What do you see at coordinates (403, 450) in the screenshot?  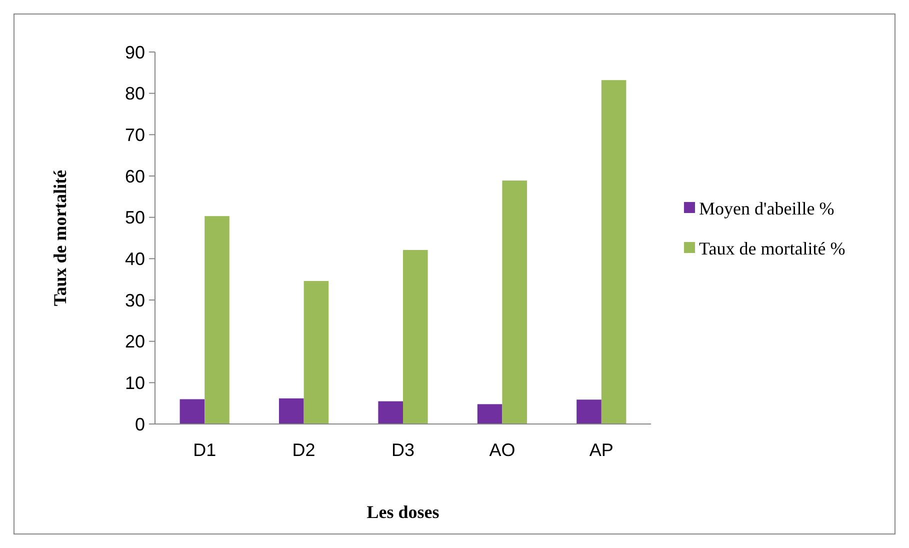 I see `x-tick-label: D3` at bounding box center [403, 450].